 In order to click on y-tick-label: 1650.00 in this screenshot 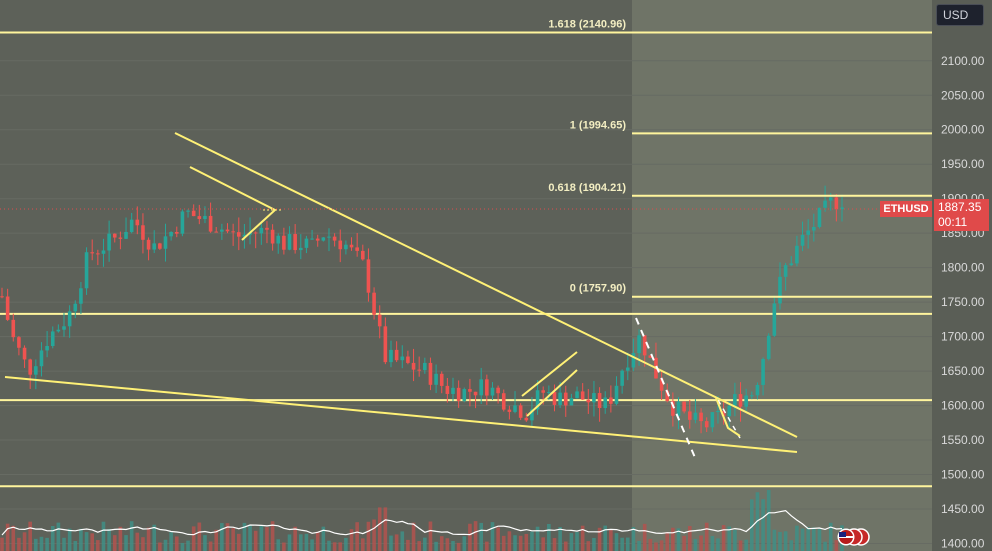, I will do `click(963, 371)`.